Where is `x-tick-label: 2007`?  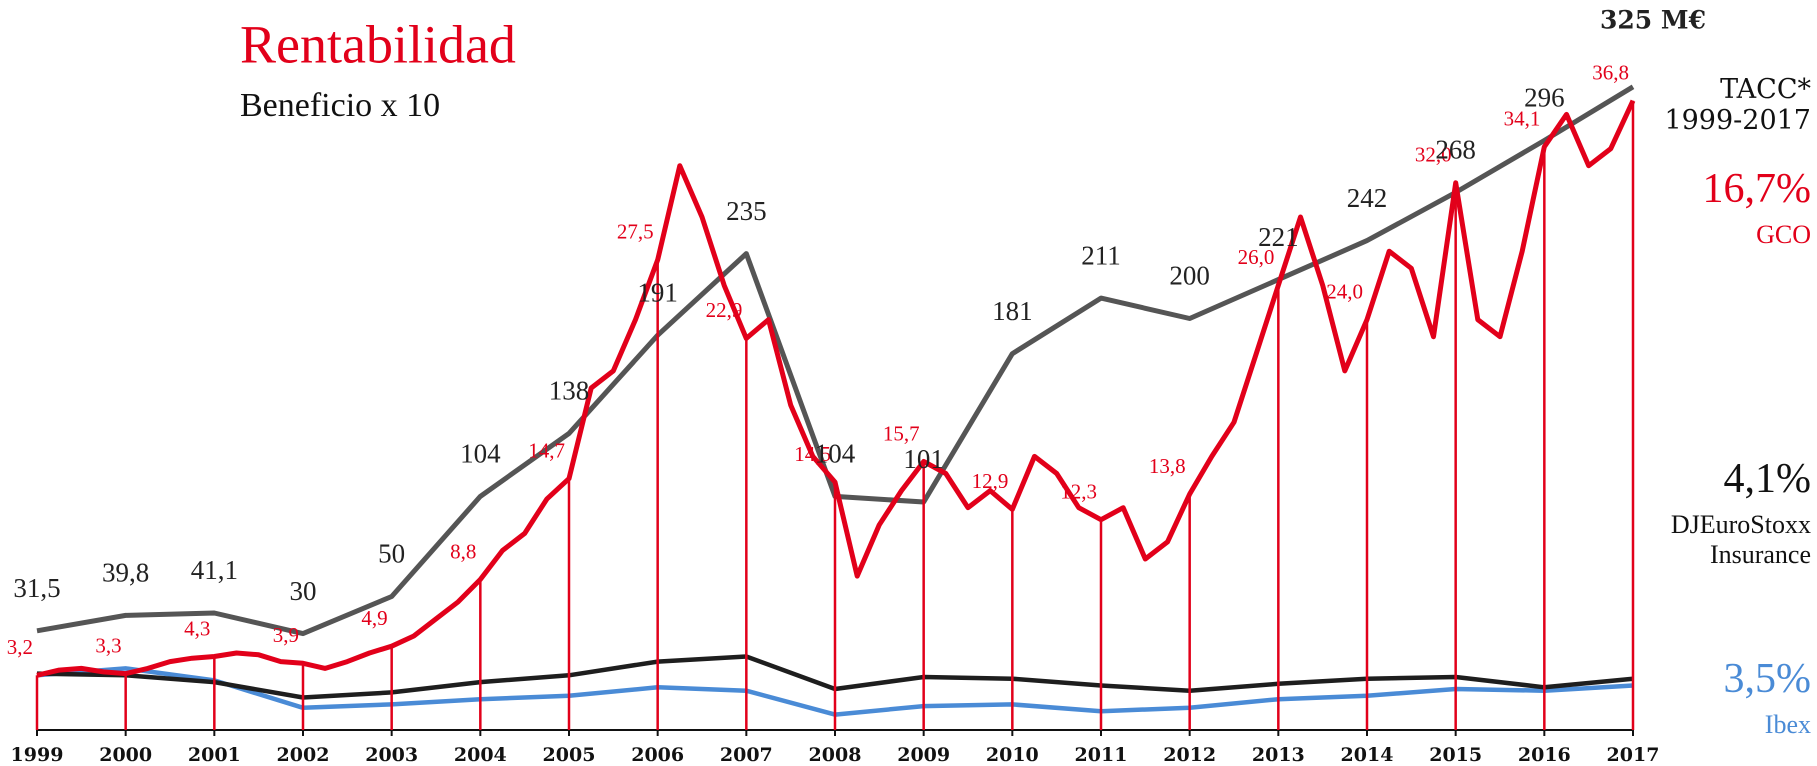
x-tick-label: 2007 is located at coordinates (746, 755).